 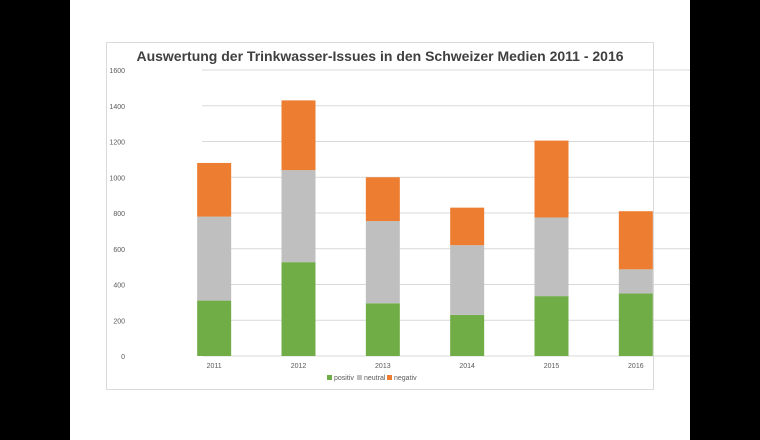 What do you see at coordinates (552, 366) in the screenshot?
I see `x-tick-label: 2015` at bounding box center [552, 366].